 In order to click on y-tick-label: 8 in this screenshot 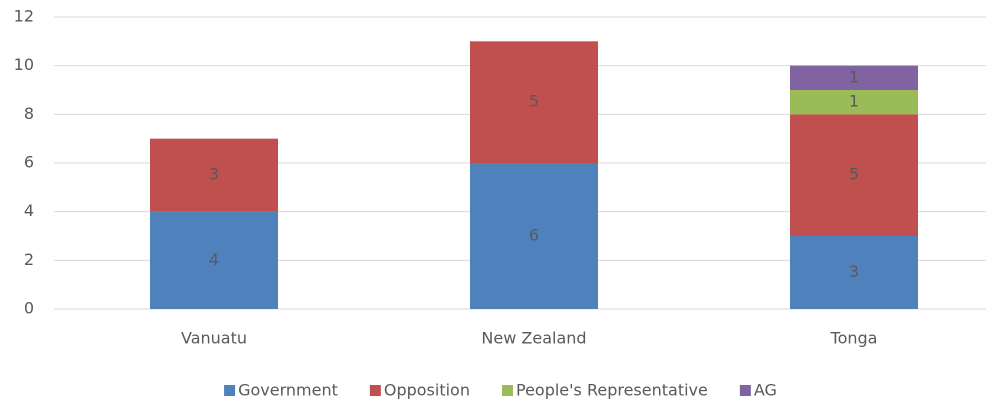, I will do `click(29, 113)`.